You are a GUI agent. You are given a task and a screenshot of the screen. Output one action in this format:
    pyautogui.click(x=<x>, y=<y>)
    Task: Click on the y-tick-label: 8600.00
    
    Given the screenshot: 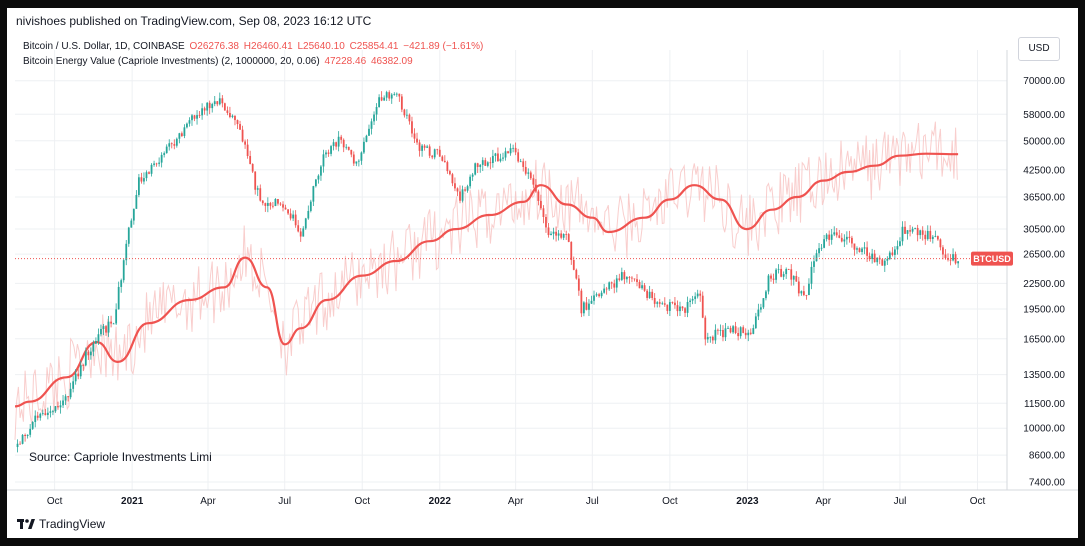 What is the action you would take?
    pyautogui.click(x=1047, y=456)
    